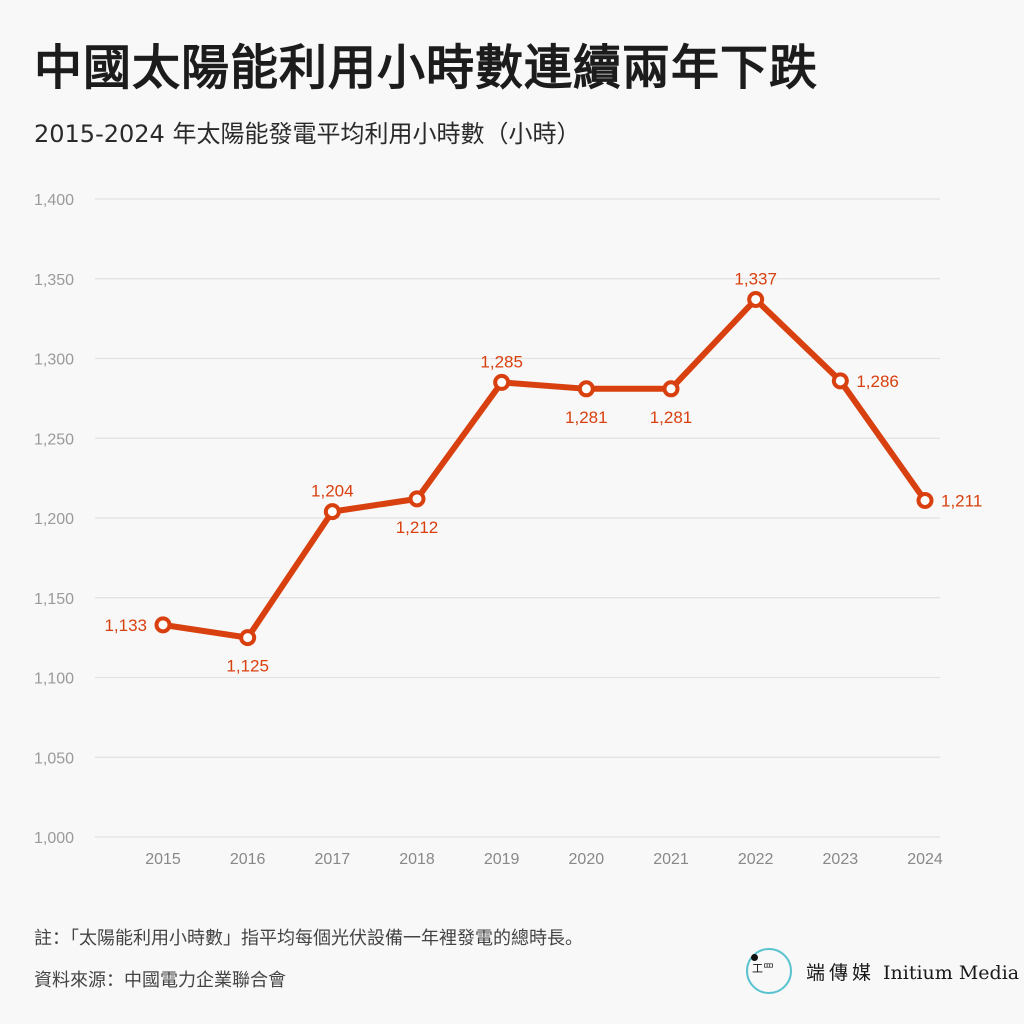  What do you see at coordinates (308, 938) in the screenshot?
I see `footnote: 註：「太陽能利用小時數」指平均每個光伏設備一年裡發電的總時長。` at bounding box center [308, 938].